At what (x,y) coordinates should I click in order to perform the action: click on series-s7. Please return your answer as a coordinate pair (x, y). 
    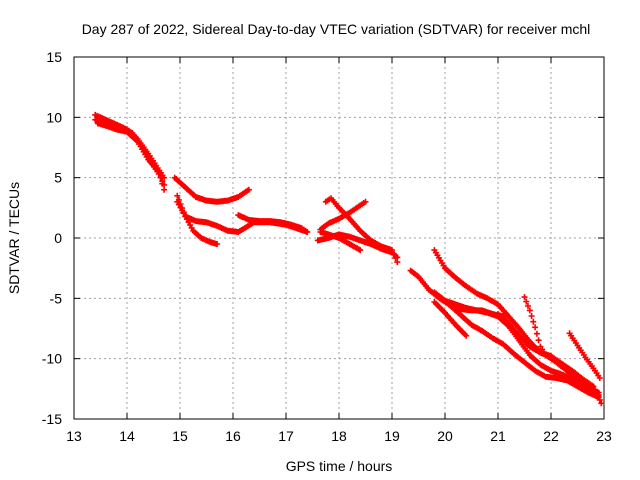
    Looking at the image, I should click on (273, 223).